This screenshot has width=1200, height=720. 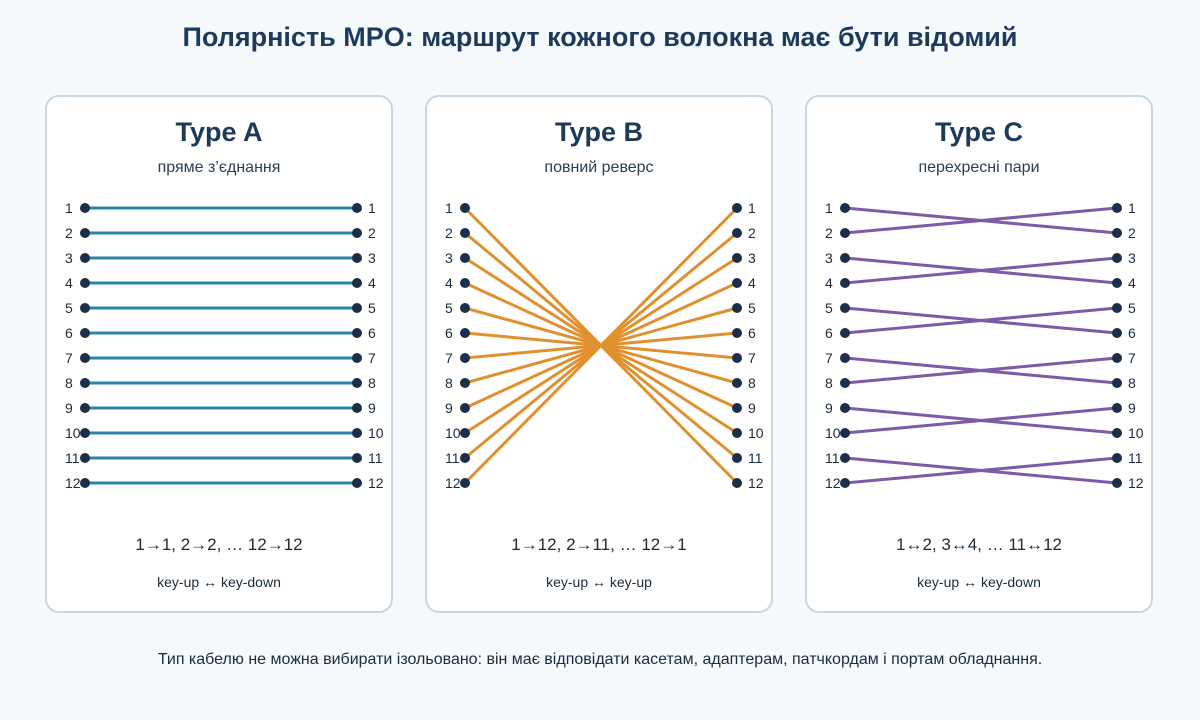 I want to click on right-fiber-label: 2, so click(x=752, y=233).